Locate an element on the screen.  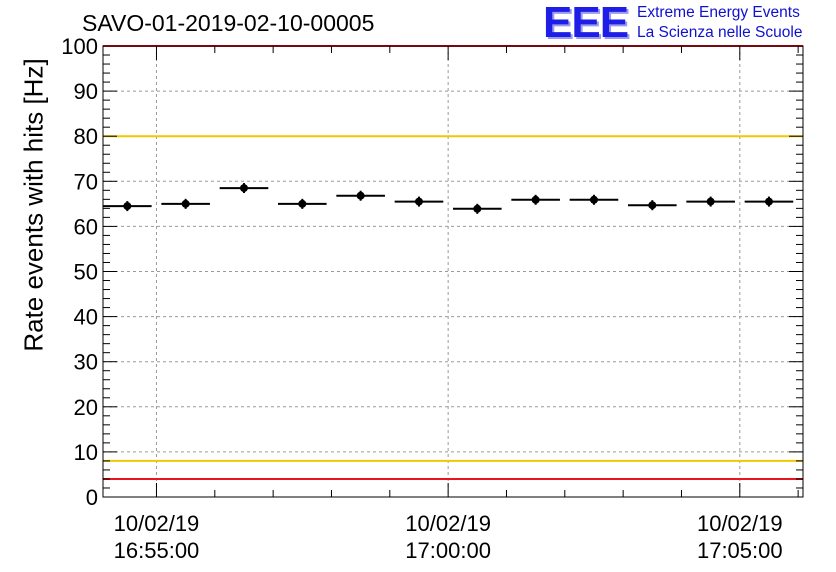
y-tick-label: 20 is located at coordinates (86, 407).